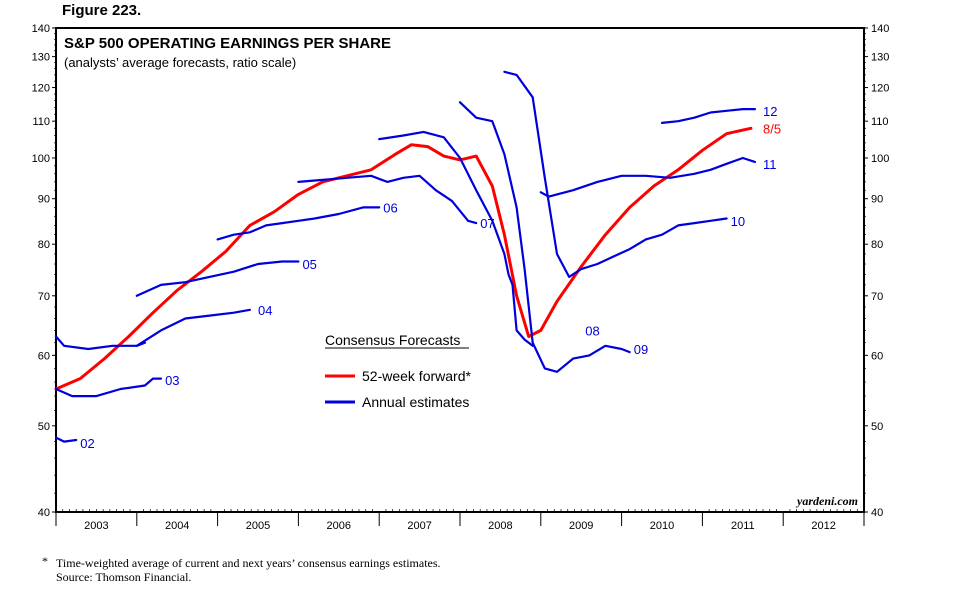  I want to click on y-tick-label-right: 100, so click(880, 159).